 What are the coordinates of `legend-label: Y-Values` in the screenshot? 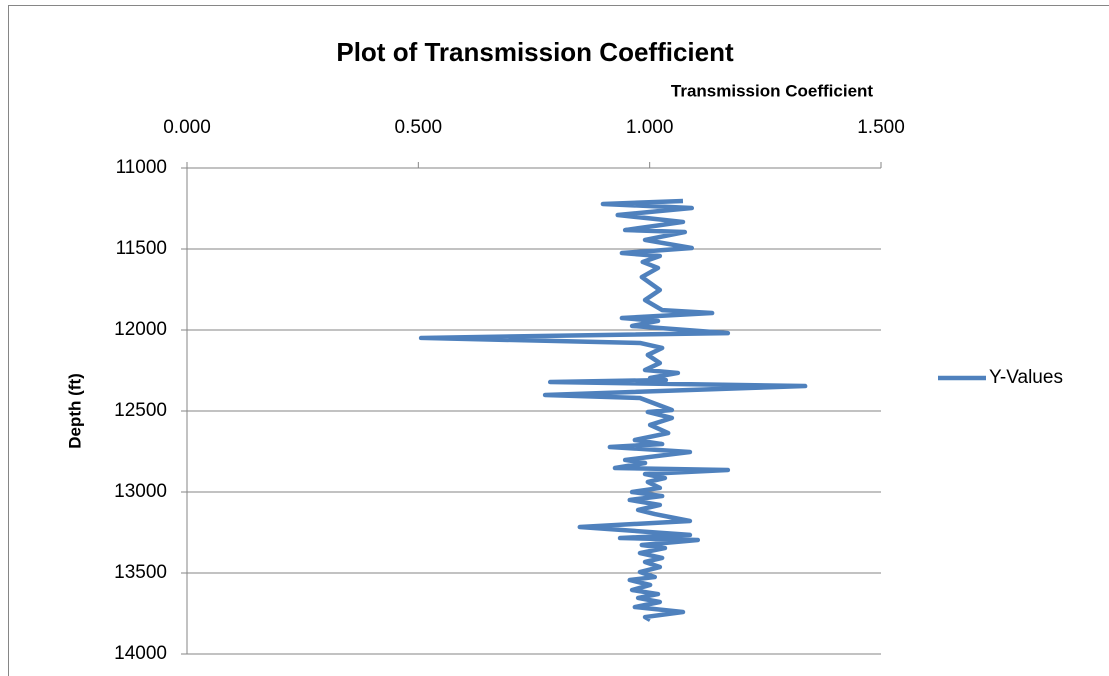 It's located at (1026, 377).